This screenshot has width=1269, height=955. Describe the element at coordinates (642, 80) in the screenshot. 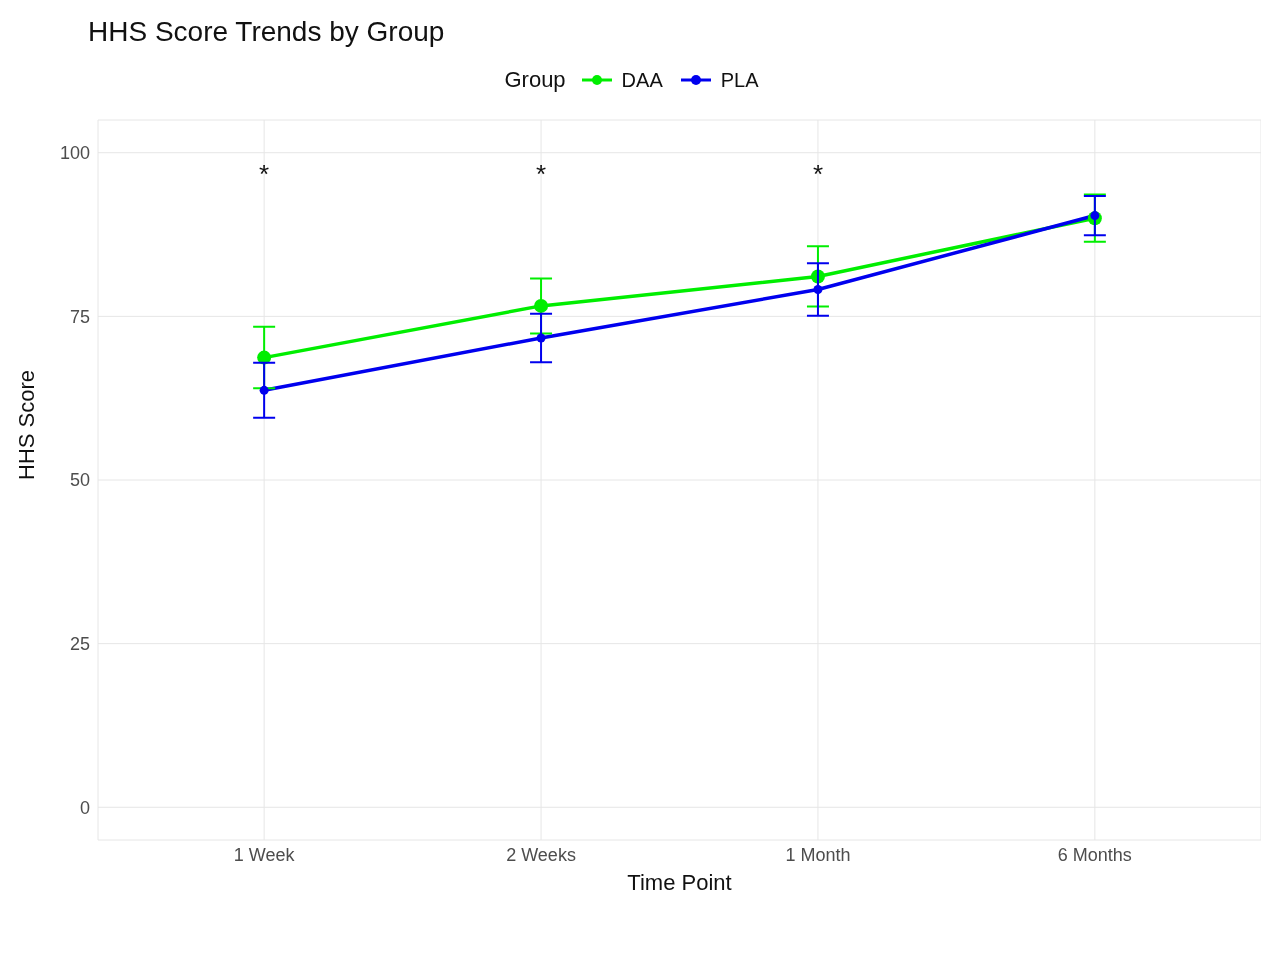

I see `legend-label: DAA` at that location.